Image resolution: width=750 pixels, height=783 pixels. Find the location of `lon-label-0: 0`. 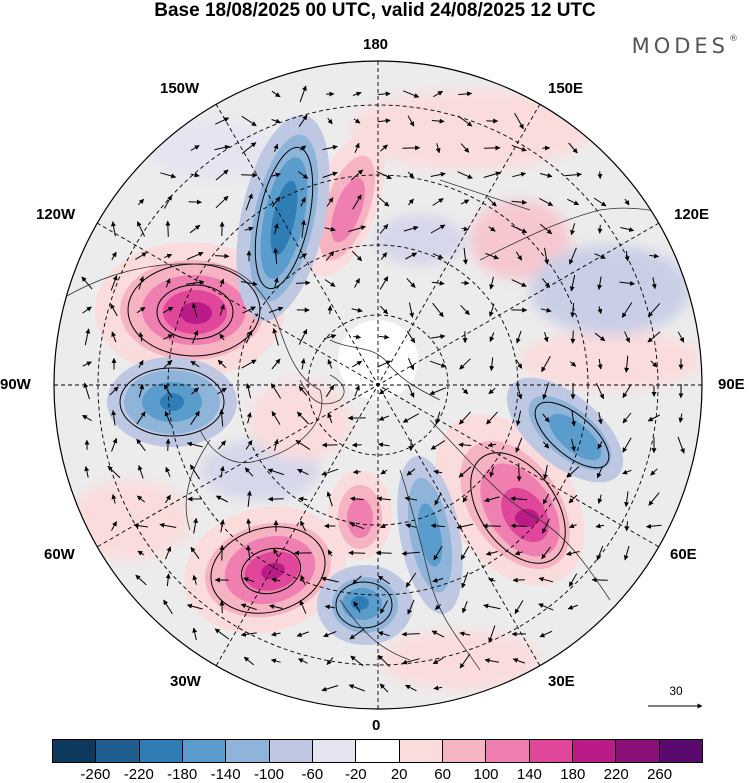

lon-label-0: 0 is located at coordinates (376, 725).